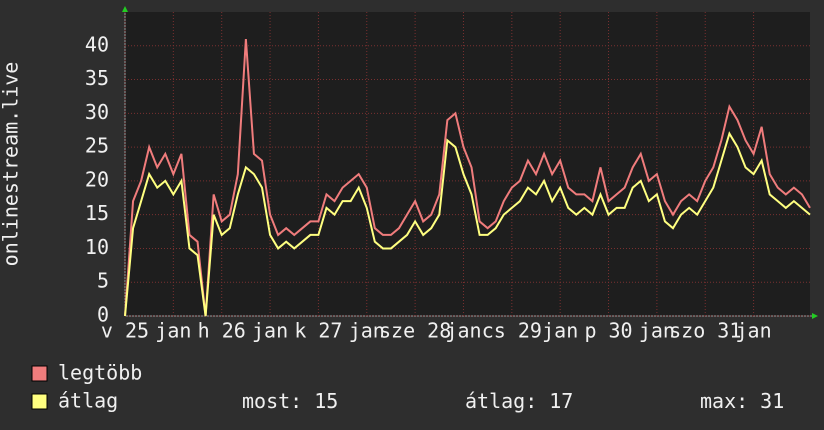 This screenshot has width=824, height=430. Describe the element at coordinates (326, 401) in the screenshot. I see `stat-value: 15` at that location.